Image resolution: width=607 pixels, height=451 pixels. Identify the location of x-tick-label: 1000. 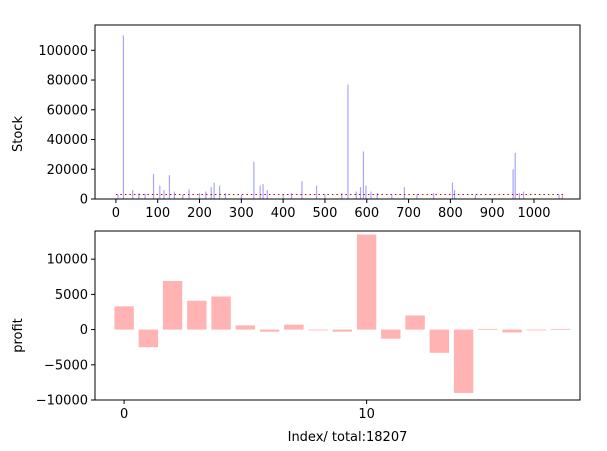
(533, 213).